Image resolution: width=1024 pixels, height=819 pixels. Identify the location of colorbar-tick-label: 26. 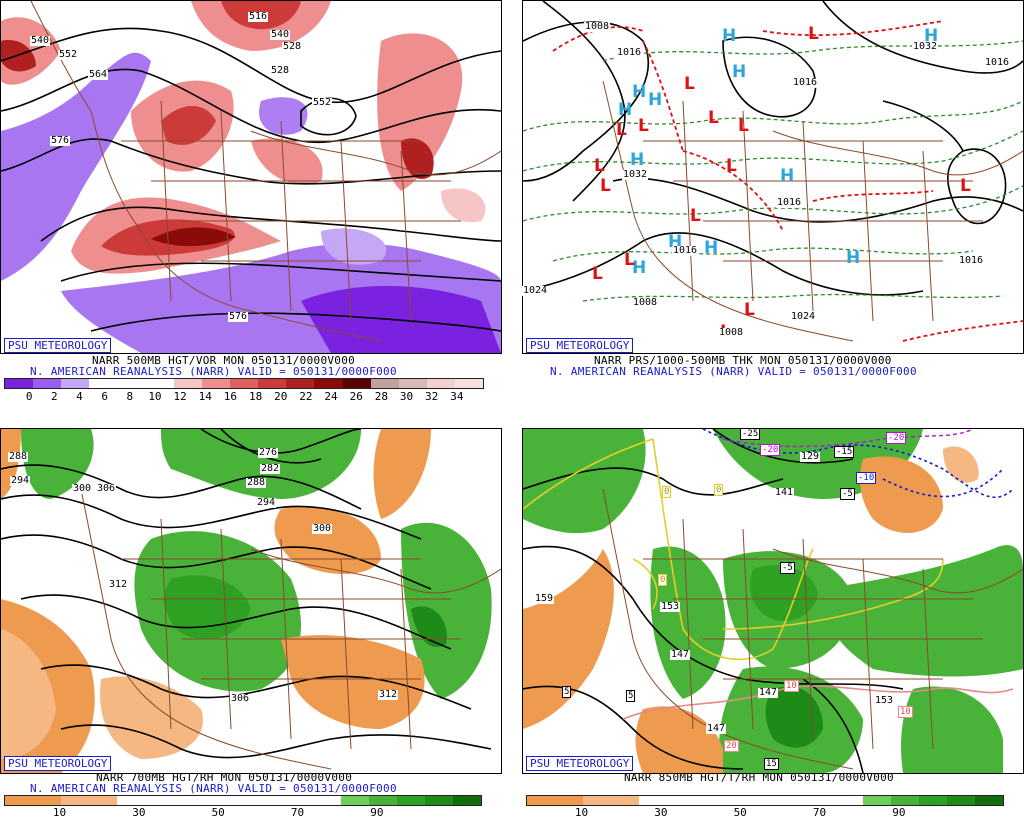
(356, 396).